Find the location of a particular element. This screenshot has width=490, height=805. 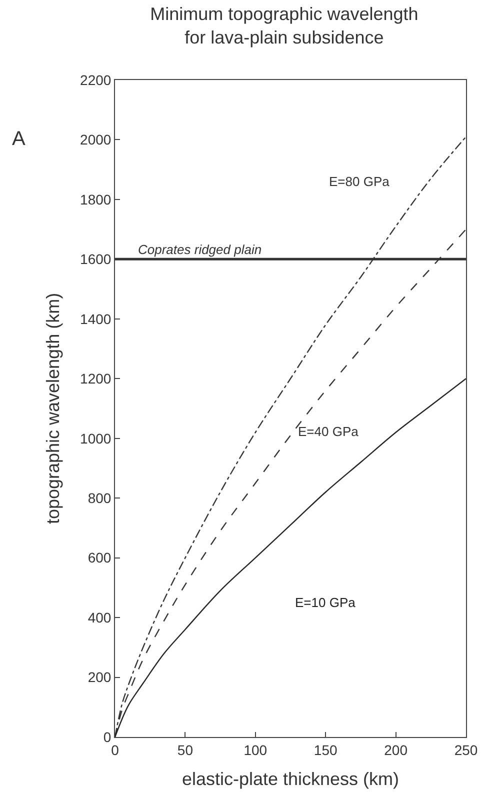

y-tick-label: 200 is located at coordinates (100, 677).